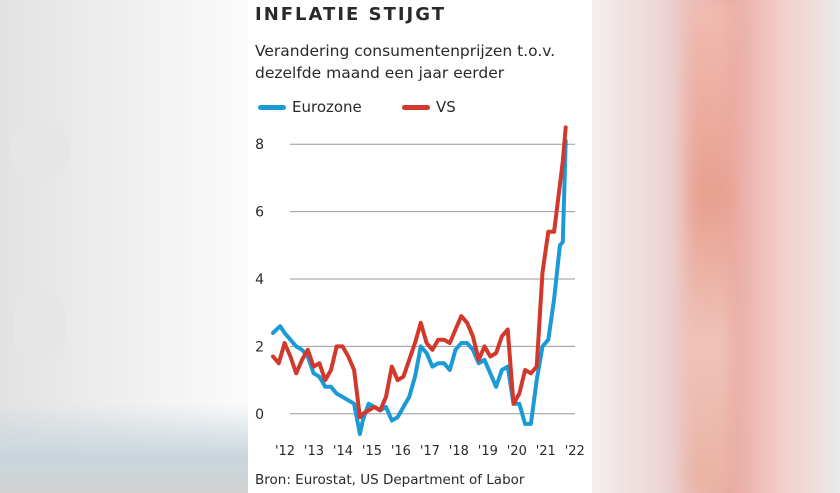 This screenshot has height=493, width=840. Describe the element at coordinates (259, 213) in the screenshot. I see `y-tick-label-6: 6` at that location.